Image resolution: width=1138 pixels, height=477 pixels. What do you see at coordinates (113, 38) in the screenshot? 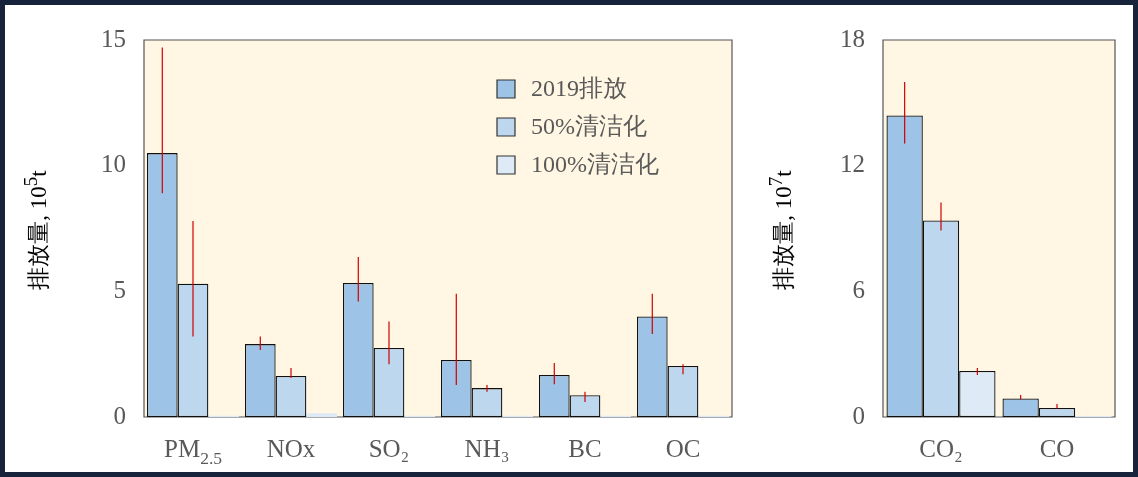
I see `y-tick-label: 15` at bounding box center [113, 38].